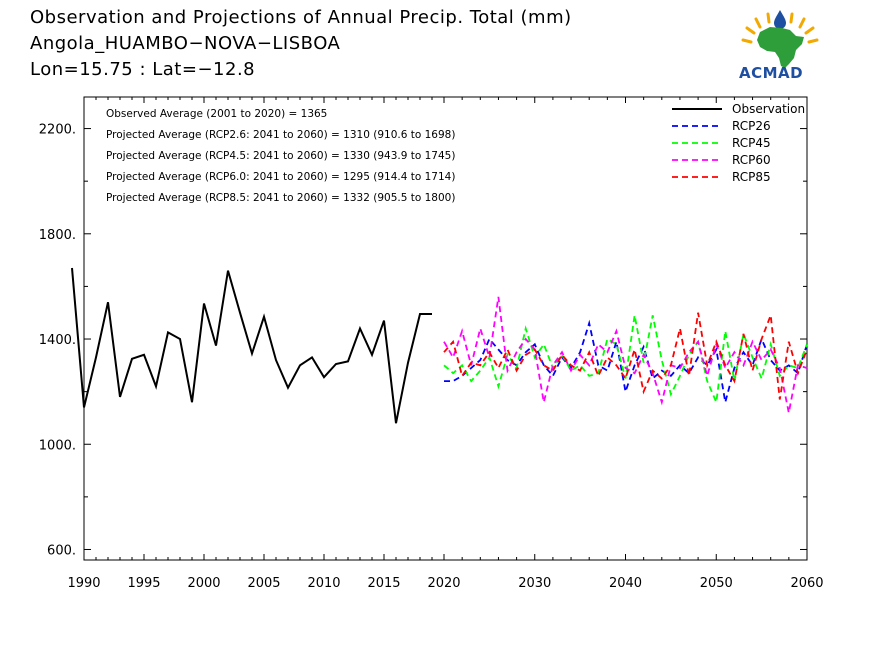 The height and width of the screenshot is (659, 879). I want to click on series-line-observation, so click(251, 345).